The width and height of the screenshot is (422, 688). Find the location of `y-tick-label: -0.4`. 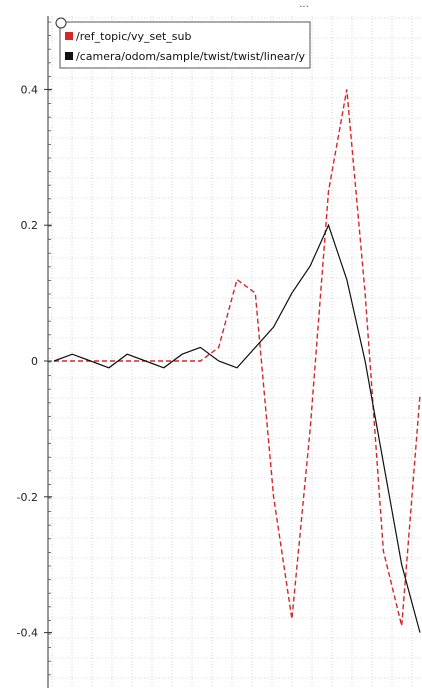

y-tick-label: -0.4 is located at coordinates (27, 633).